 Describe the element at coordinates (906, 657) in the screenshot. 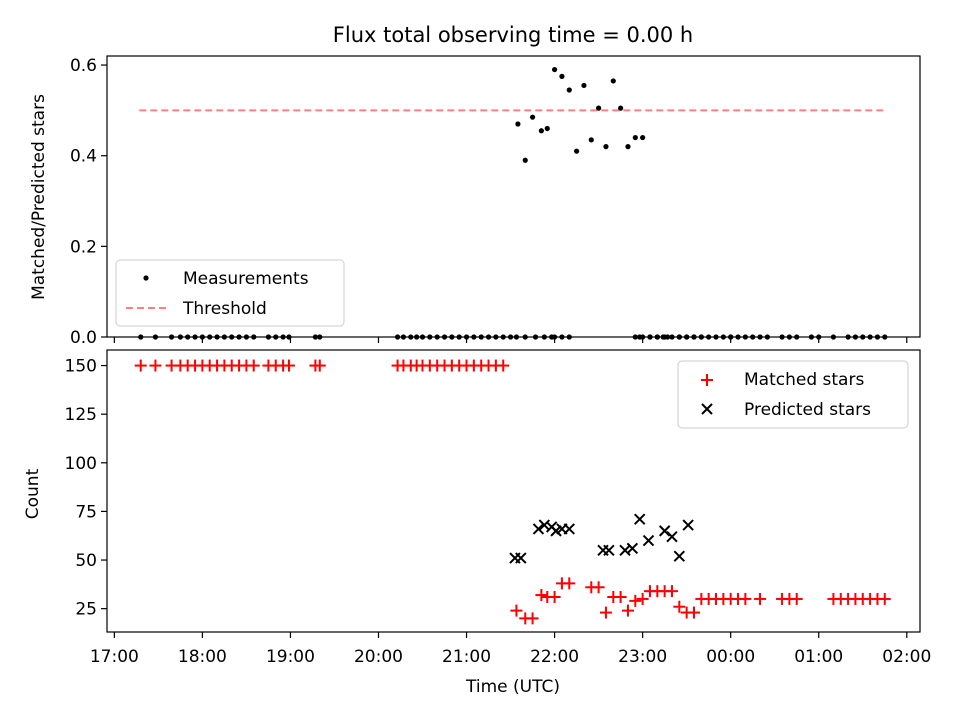

I see `bottom-x-tick-label: 02:00` at that location.